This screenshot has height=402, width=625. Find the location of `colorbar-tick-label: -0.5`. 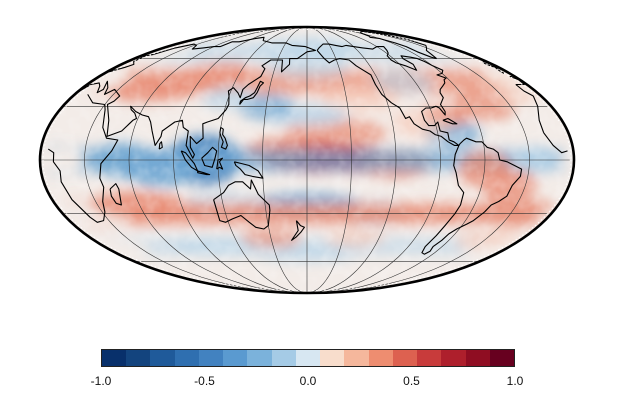

colorbar-tick-label: -0.5 is located at coordinates (204, 381).